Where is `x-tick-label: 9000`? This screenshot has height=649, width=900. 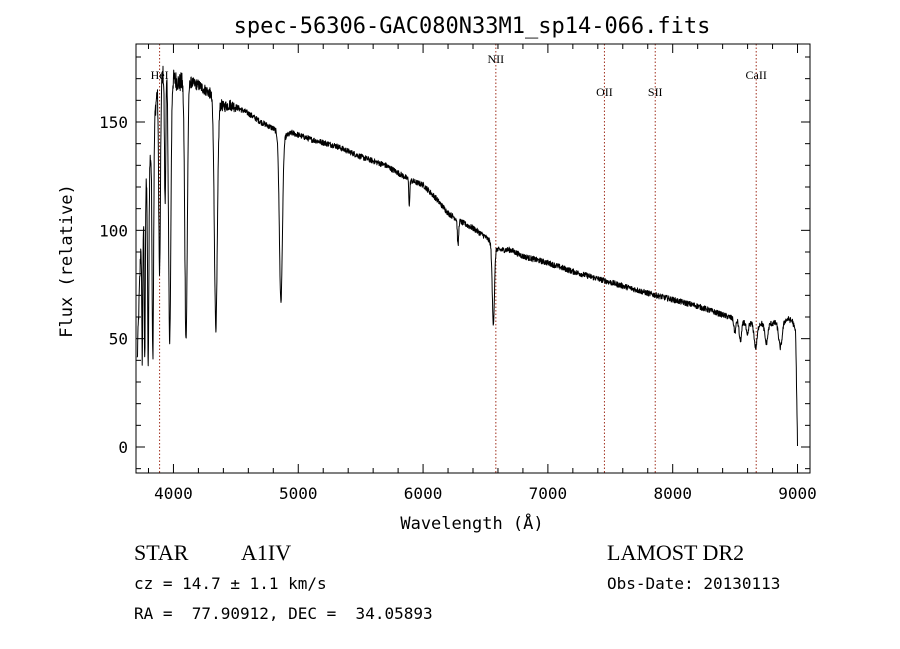 x-tick-label: 9000 is located at coordinates (797, 493).